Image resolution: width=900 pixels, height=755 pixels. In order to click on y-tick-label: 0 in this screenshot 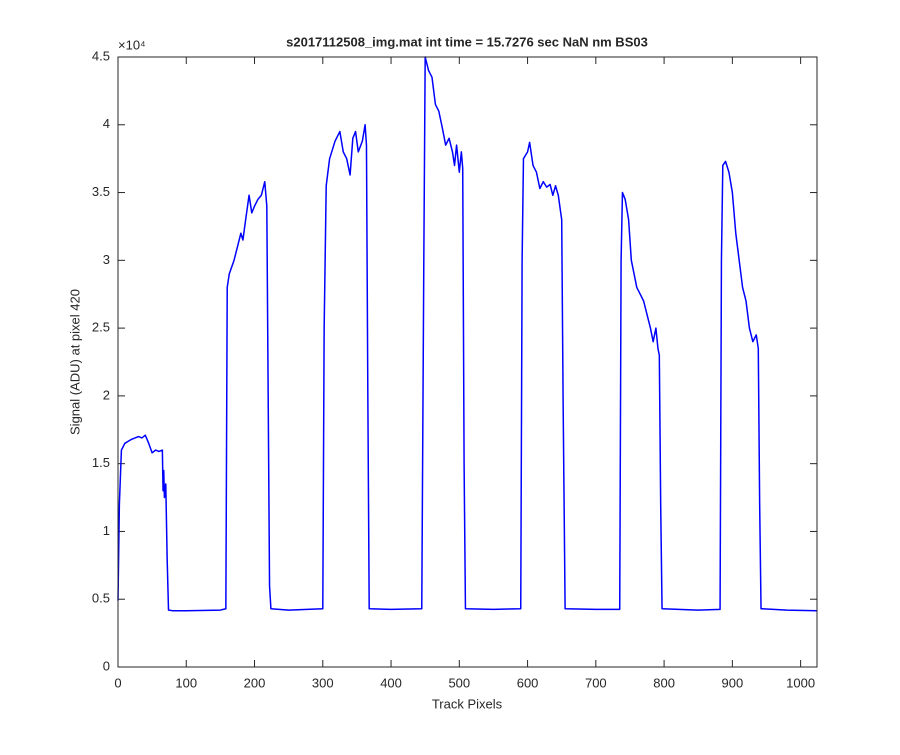, I will do `click(106, 665)`.